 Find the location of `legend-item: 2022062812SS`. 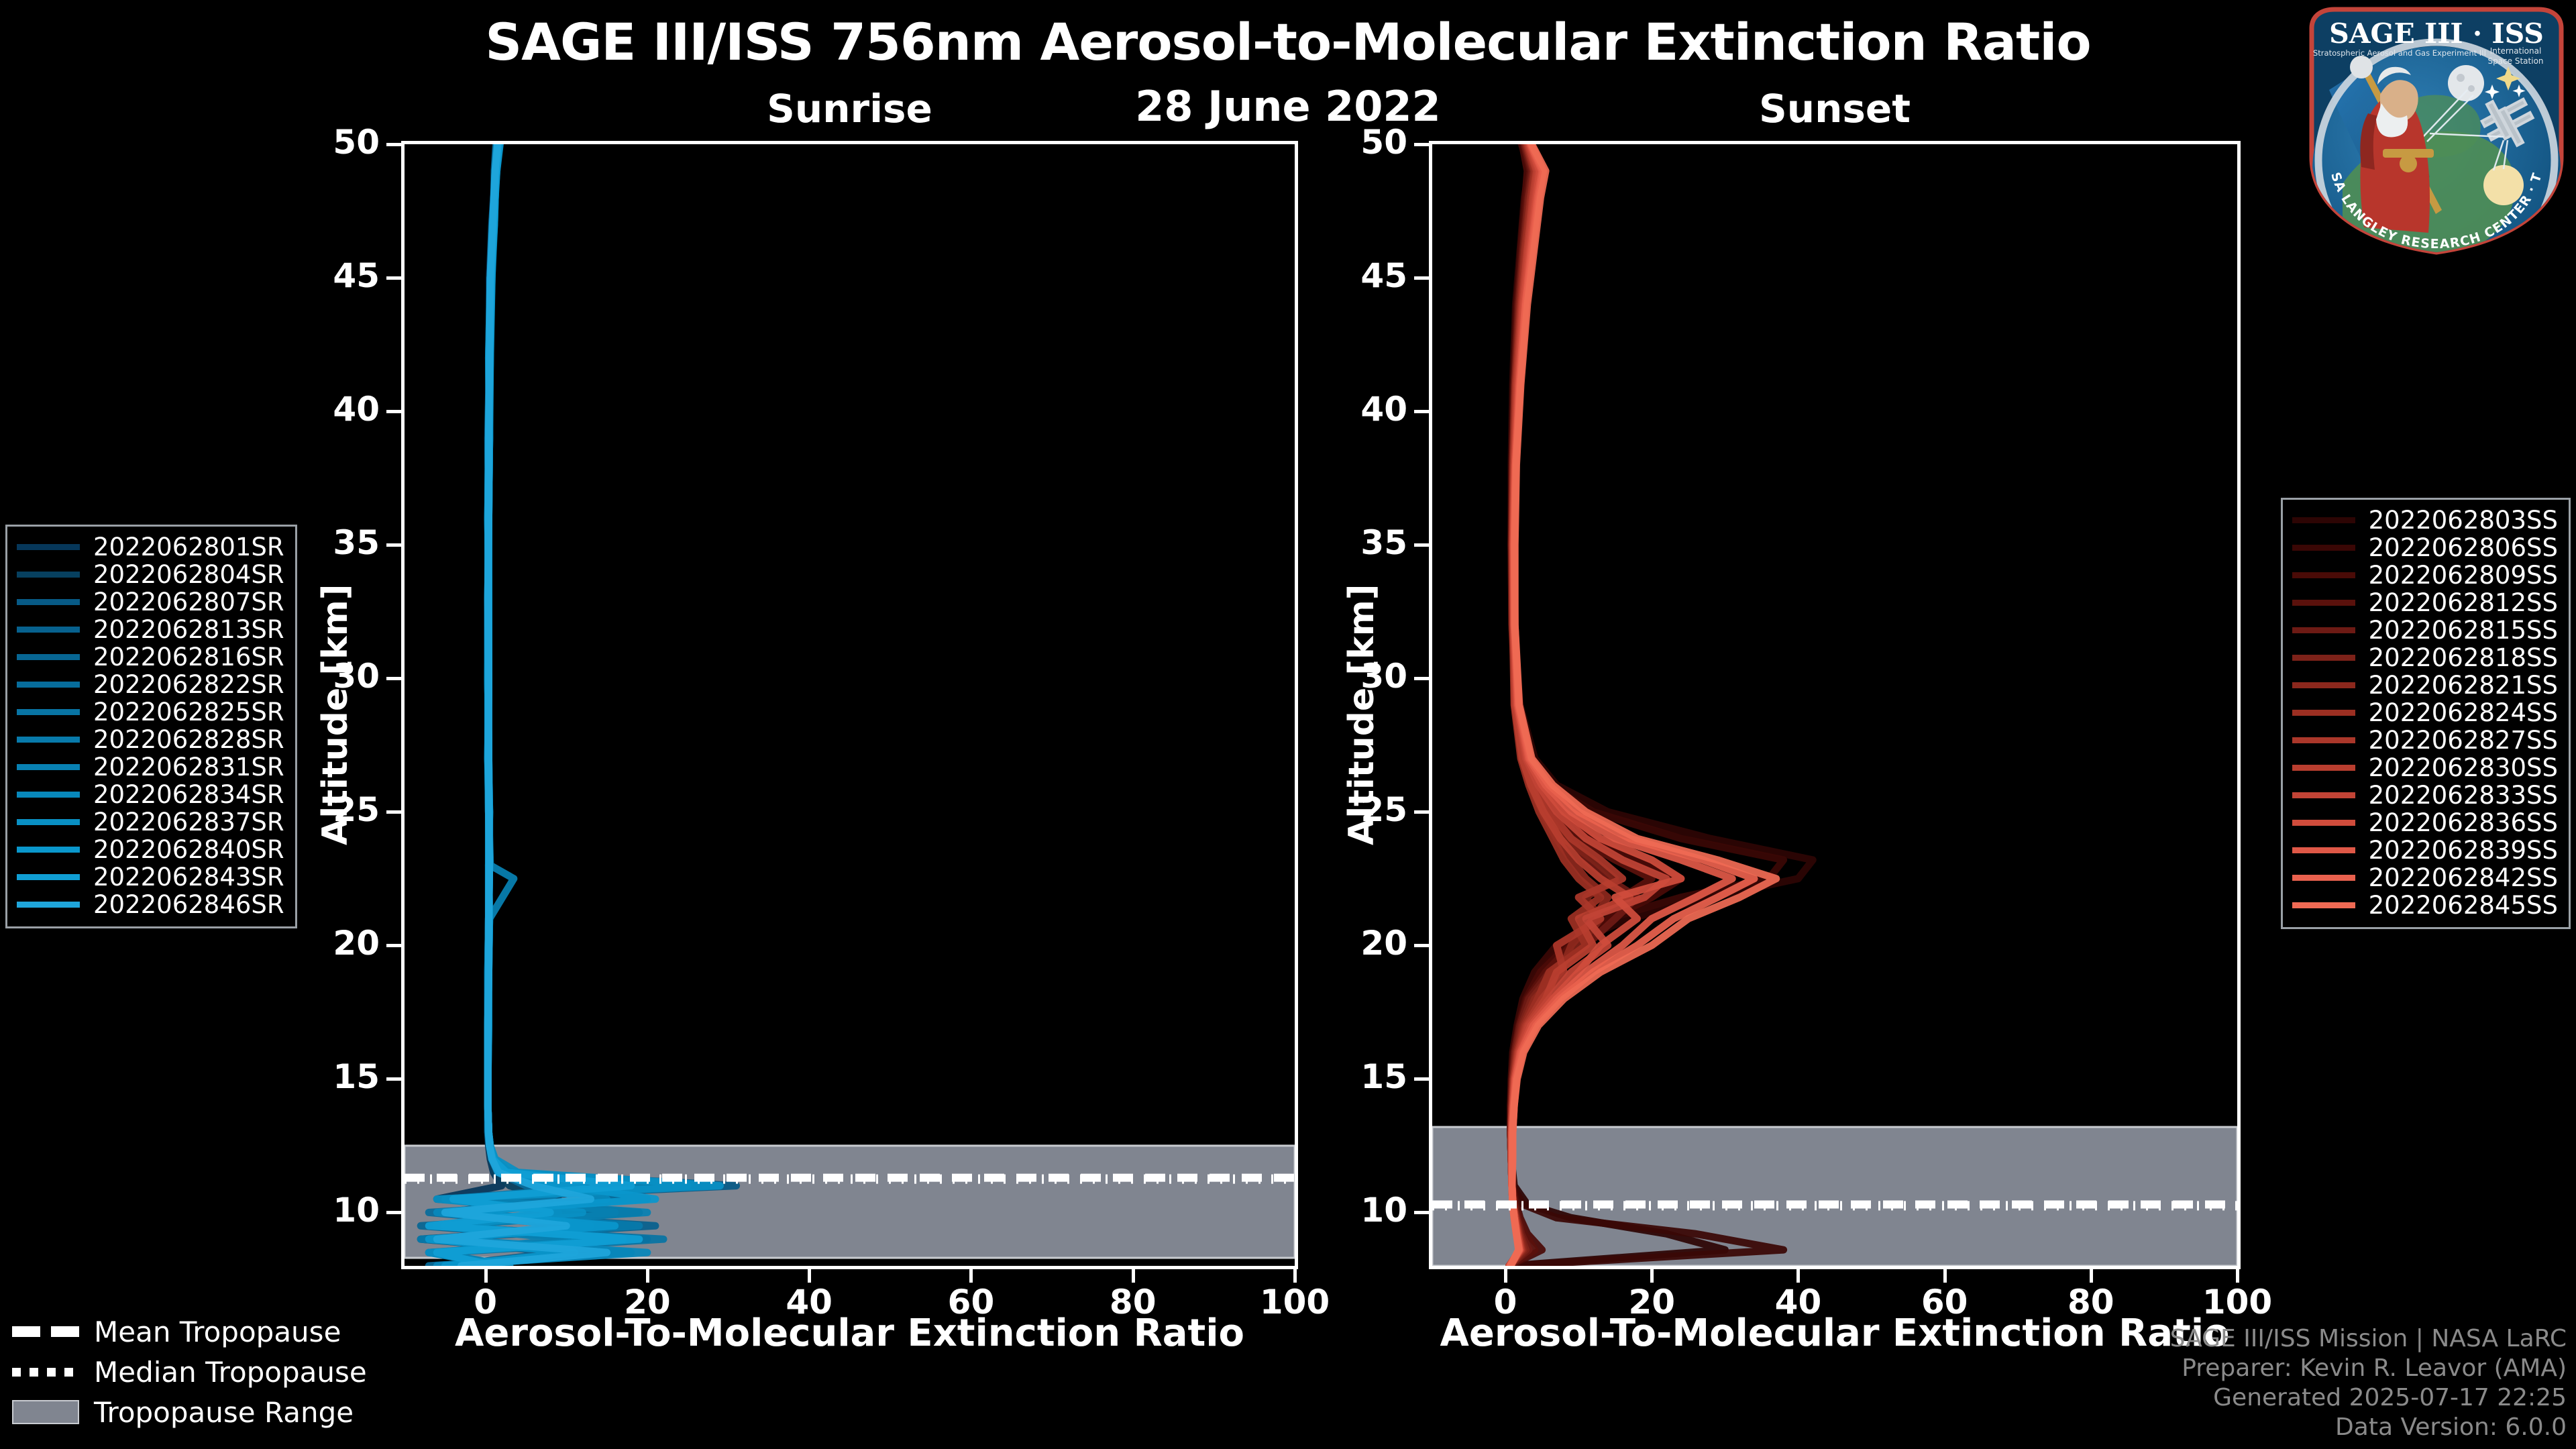

legend-item: 2022062812SS is located at coordinates (2425, 602).